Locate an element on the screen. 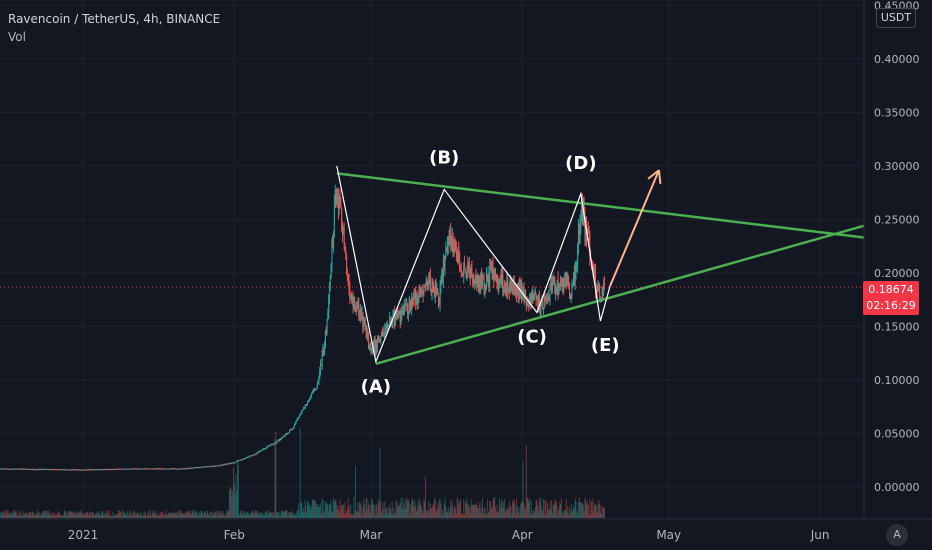  auto-scale-button: A is located at coordinates (897, 535).